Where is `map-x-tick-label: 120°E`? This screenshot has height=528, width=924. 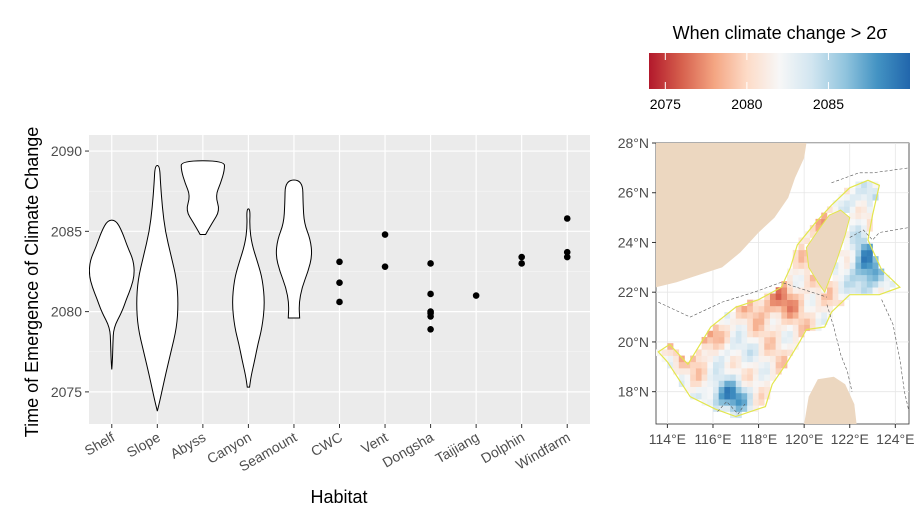 map-x-tick-label: 120°E is located at coordinates (804, 439).